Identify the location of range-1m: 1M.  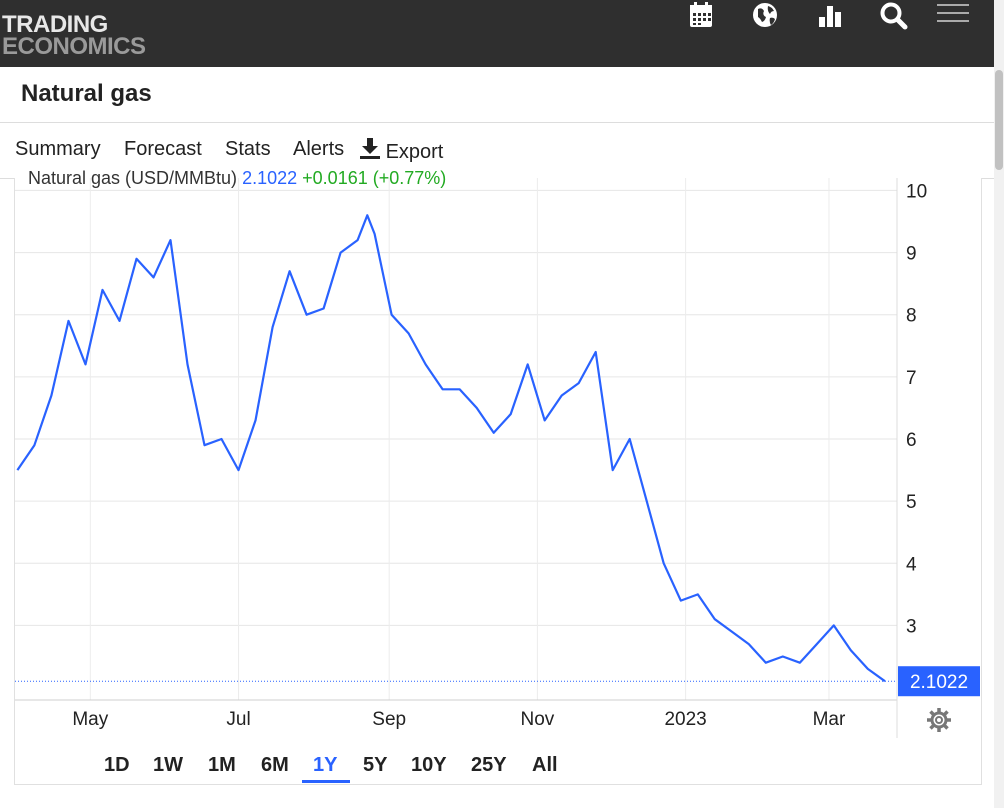
(222, 765).